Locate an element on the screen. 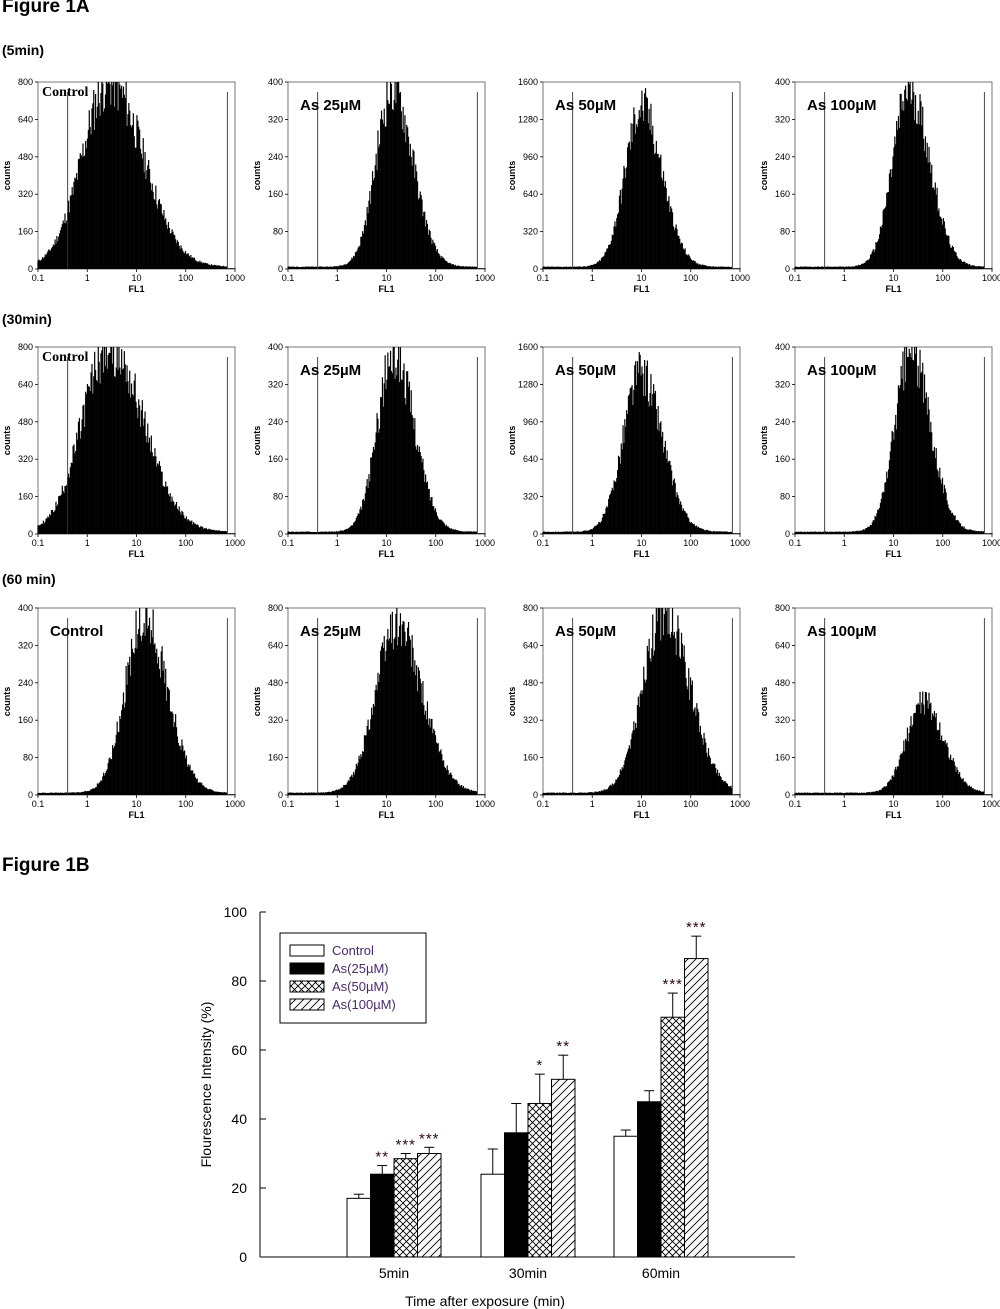 The height and width of the screenshot is (1309, 1000). y-tick-label: 1280 is located at coordinates (528, 384).